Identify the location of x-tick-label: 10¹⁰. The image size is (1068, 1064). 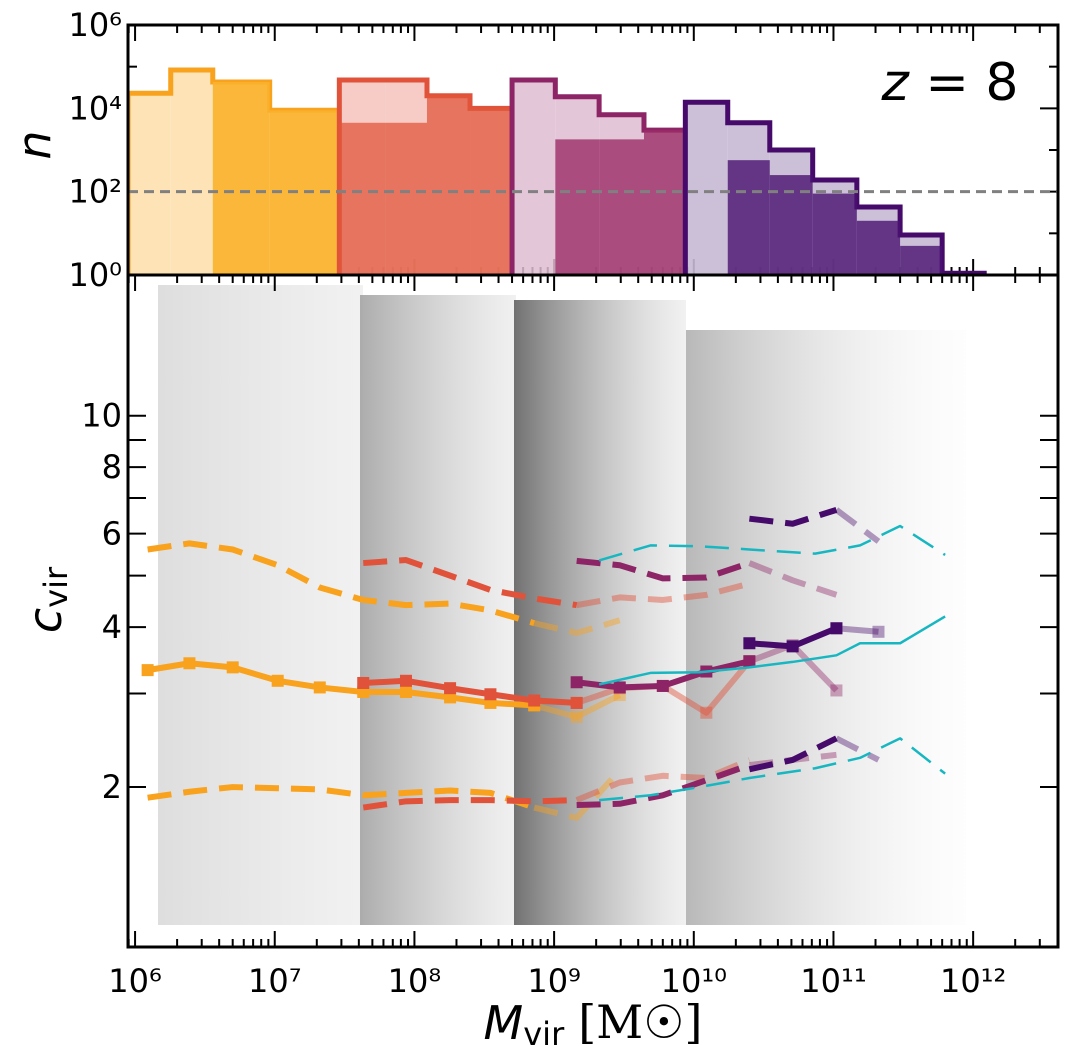
(694, 981).